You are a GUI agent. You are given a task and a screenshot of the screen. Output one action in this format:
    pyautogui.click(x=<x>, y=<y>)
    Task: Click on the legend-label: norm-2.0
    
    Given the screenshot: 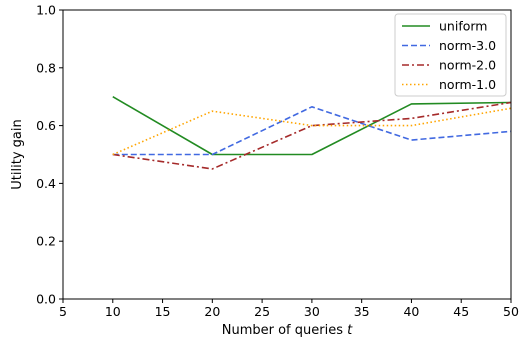 What is the action you would take?
    pyautogui.click(x=467, y=65)
    